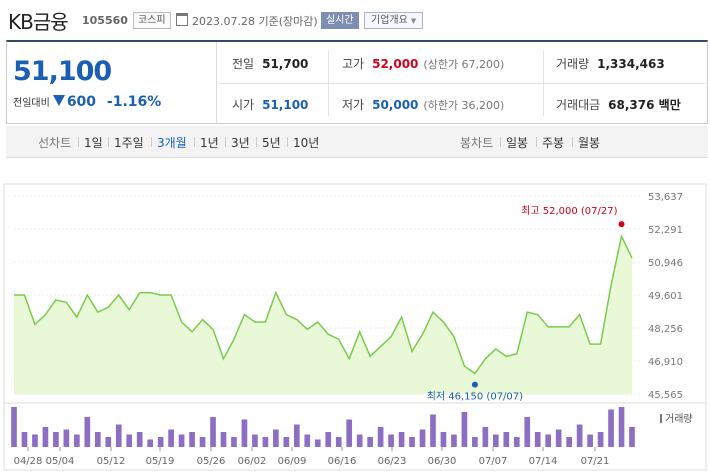 This screenshot has height=472, width=710. What do you see at coordinates (665, 263) in the screenshot?
I see `y-tick-label: 50,946` at bounding box center [665, 263].